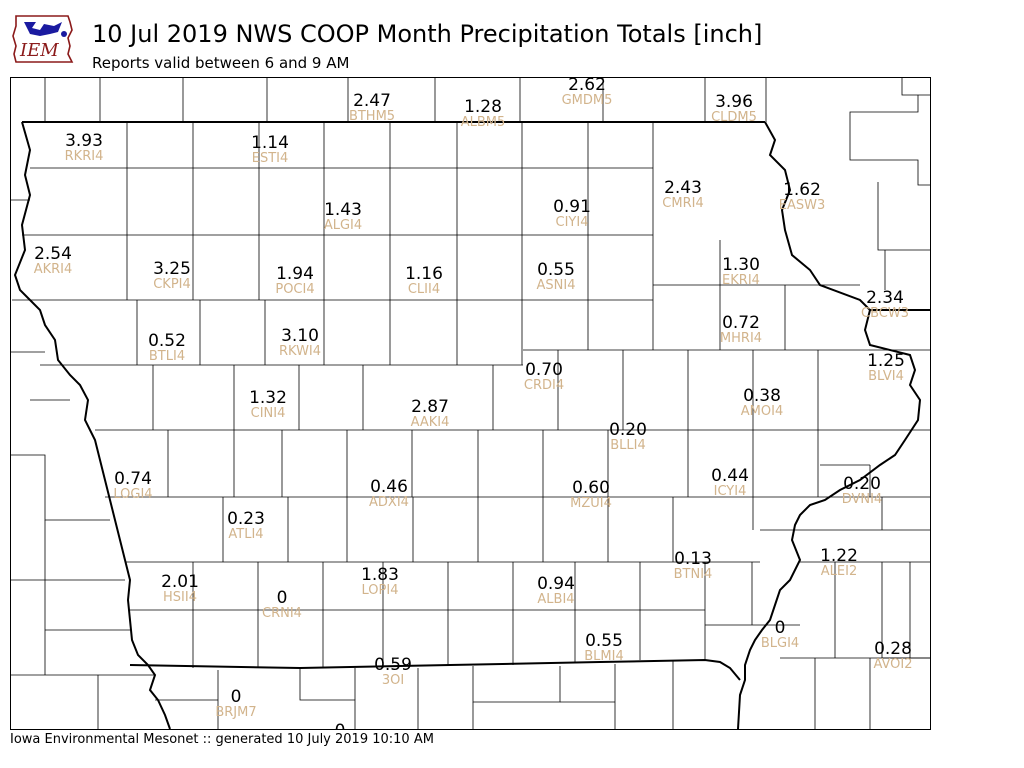 The width and height of the screenshot is (1024, 768). What do you see at coordinates (372, 101) in the screenshot?
I see `station-value: 2.47` at bounding box center [372, 101].